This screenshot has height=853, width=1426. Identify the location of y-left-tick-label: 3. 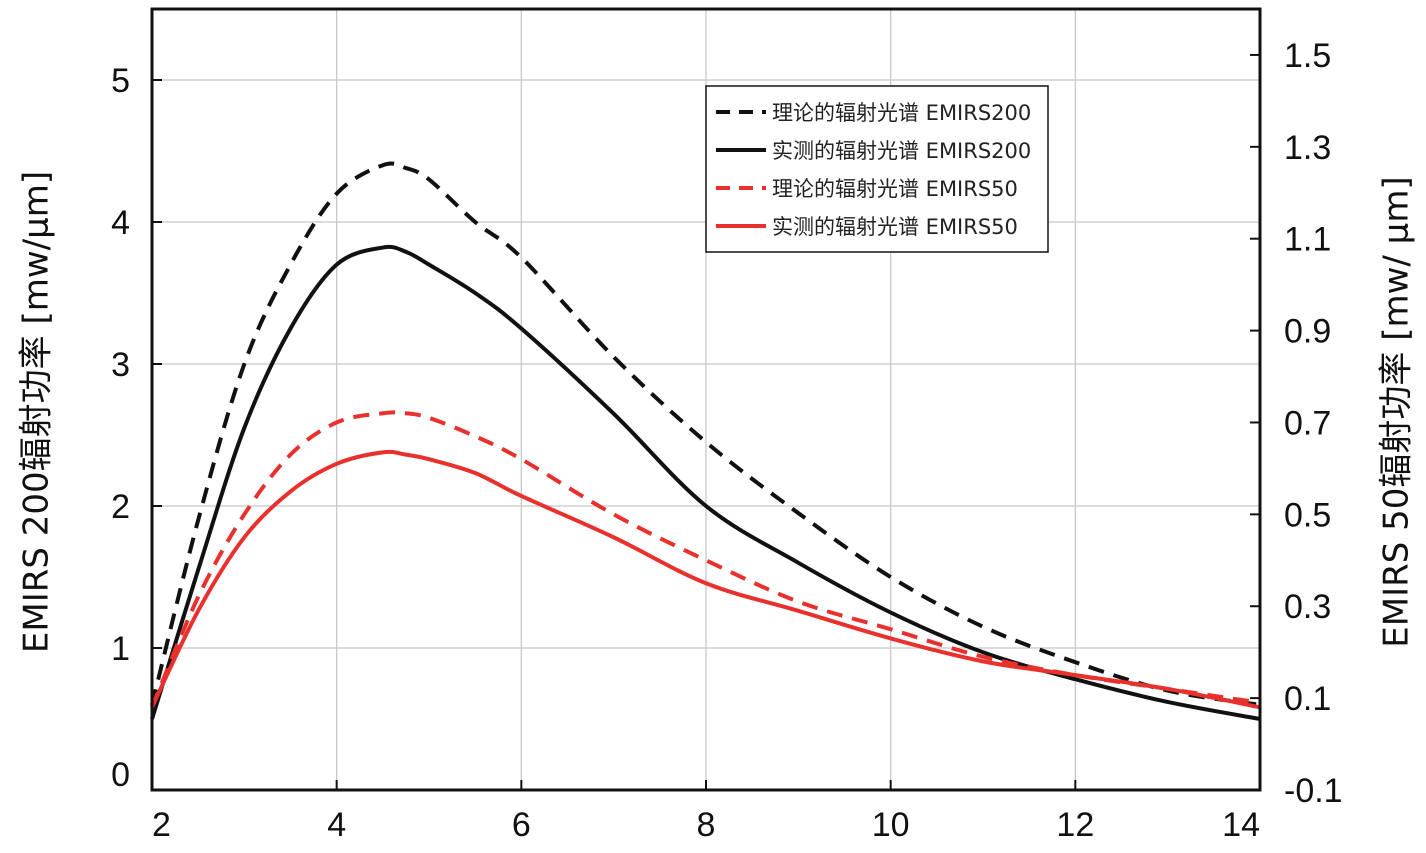
(120, 365).